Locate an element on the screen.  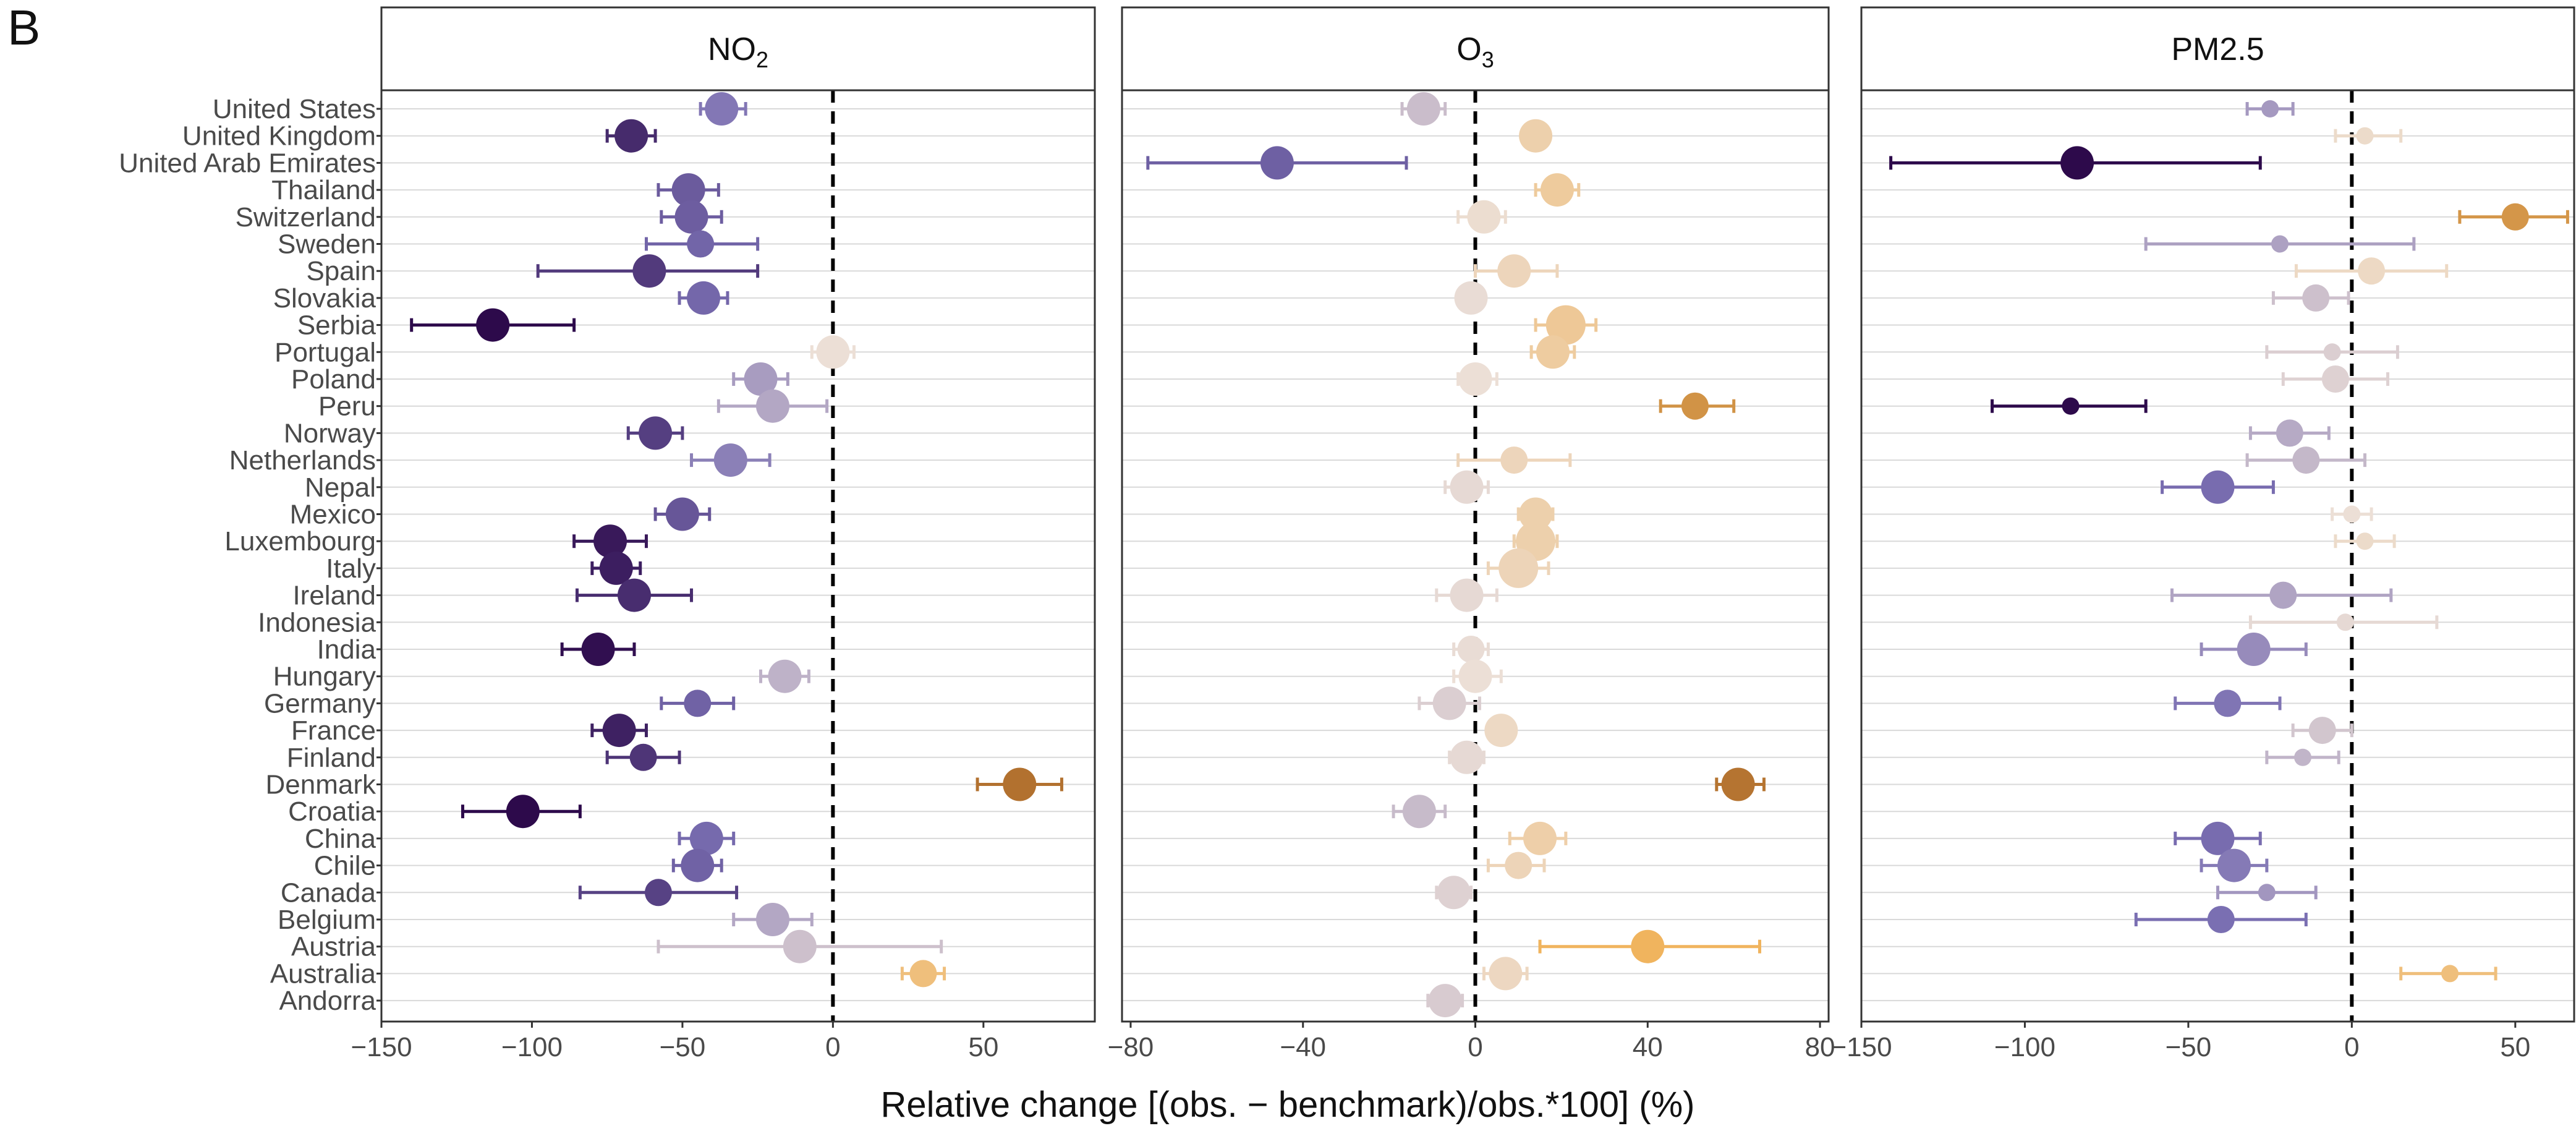
point-o3-denmark is located at coordinates (1740, 784).